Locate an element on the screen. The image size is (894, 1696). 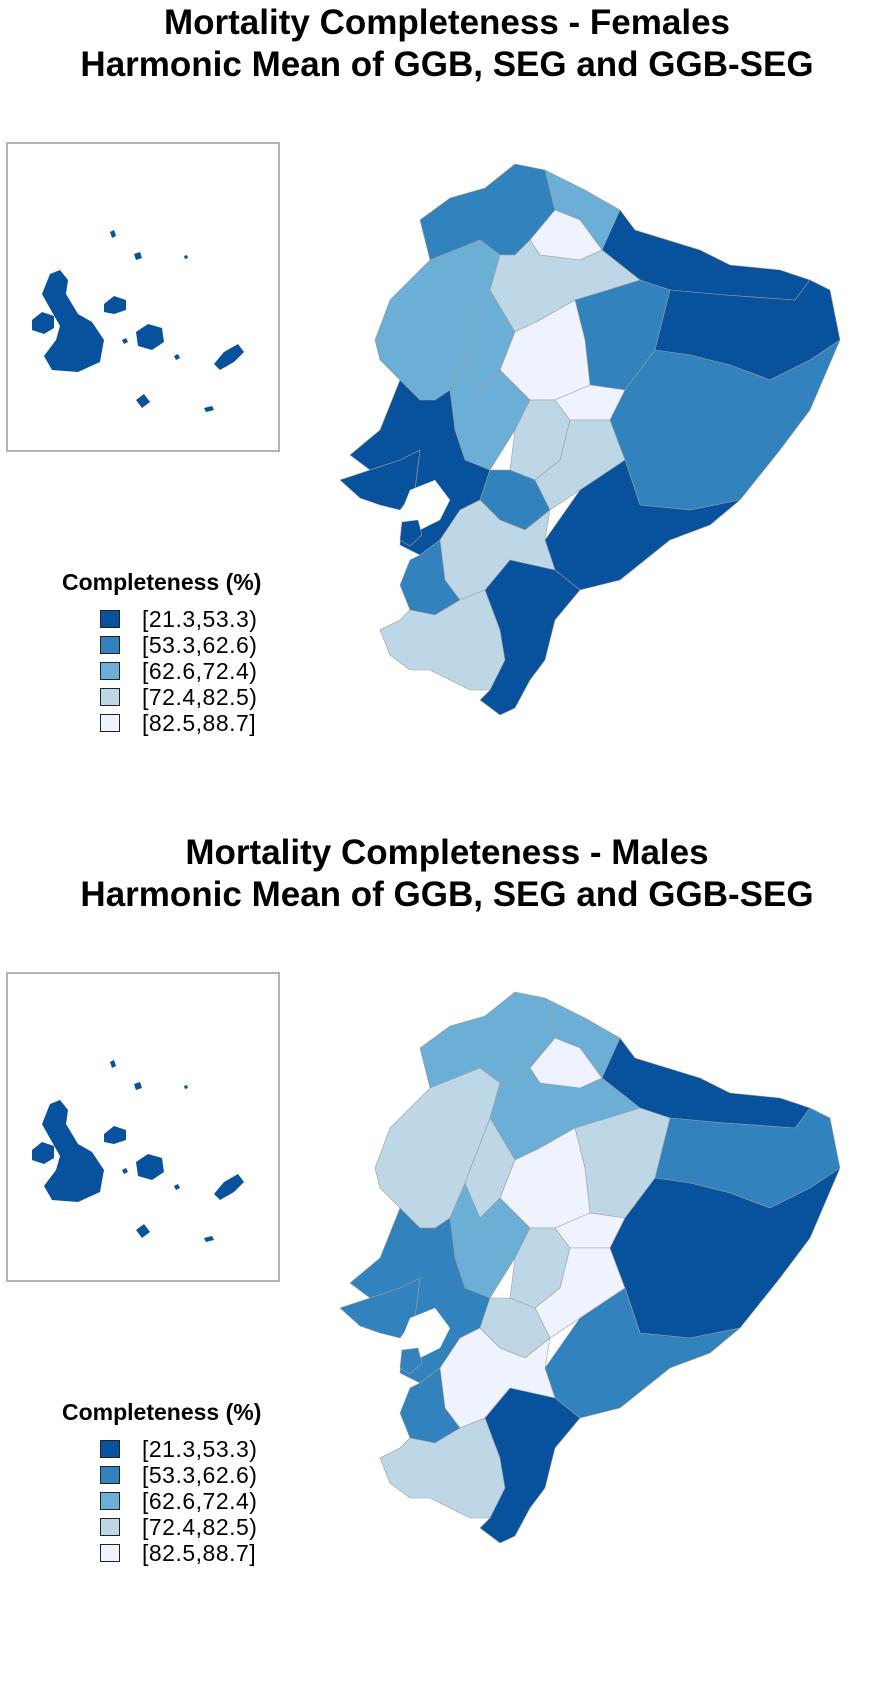
title-line-1: Mortality Completeness - Females is located at coordinates (447, 22).